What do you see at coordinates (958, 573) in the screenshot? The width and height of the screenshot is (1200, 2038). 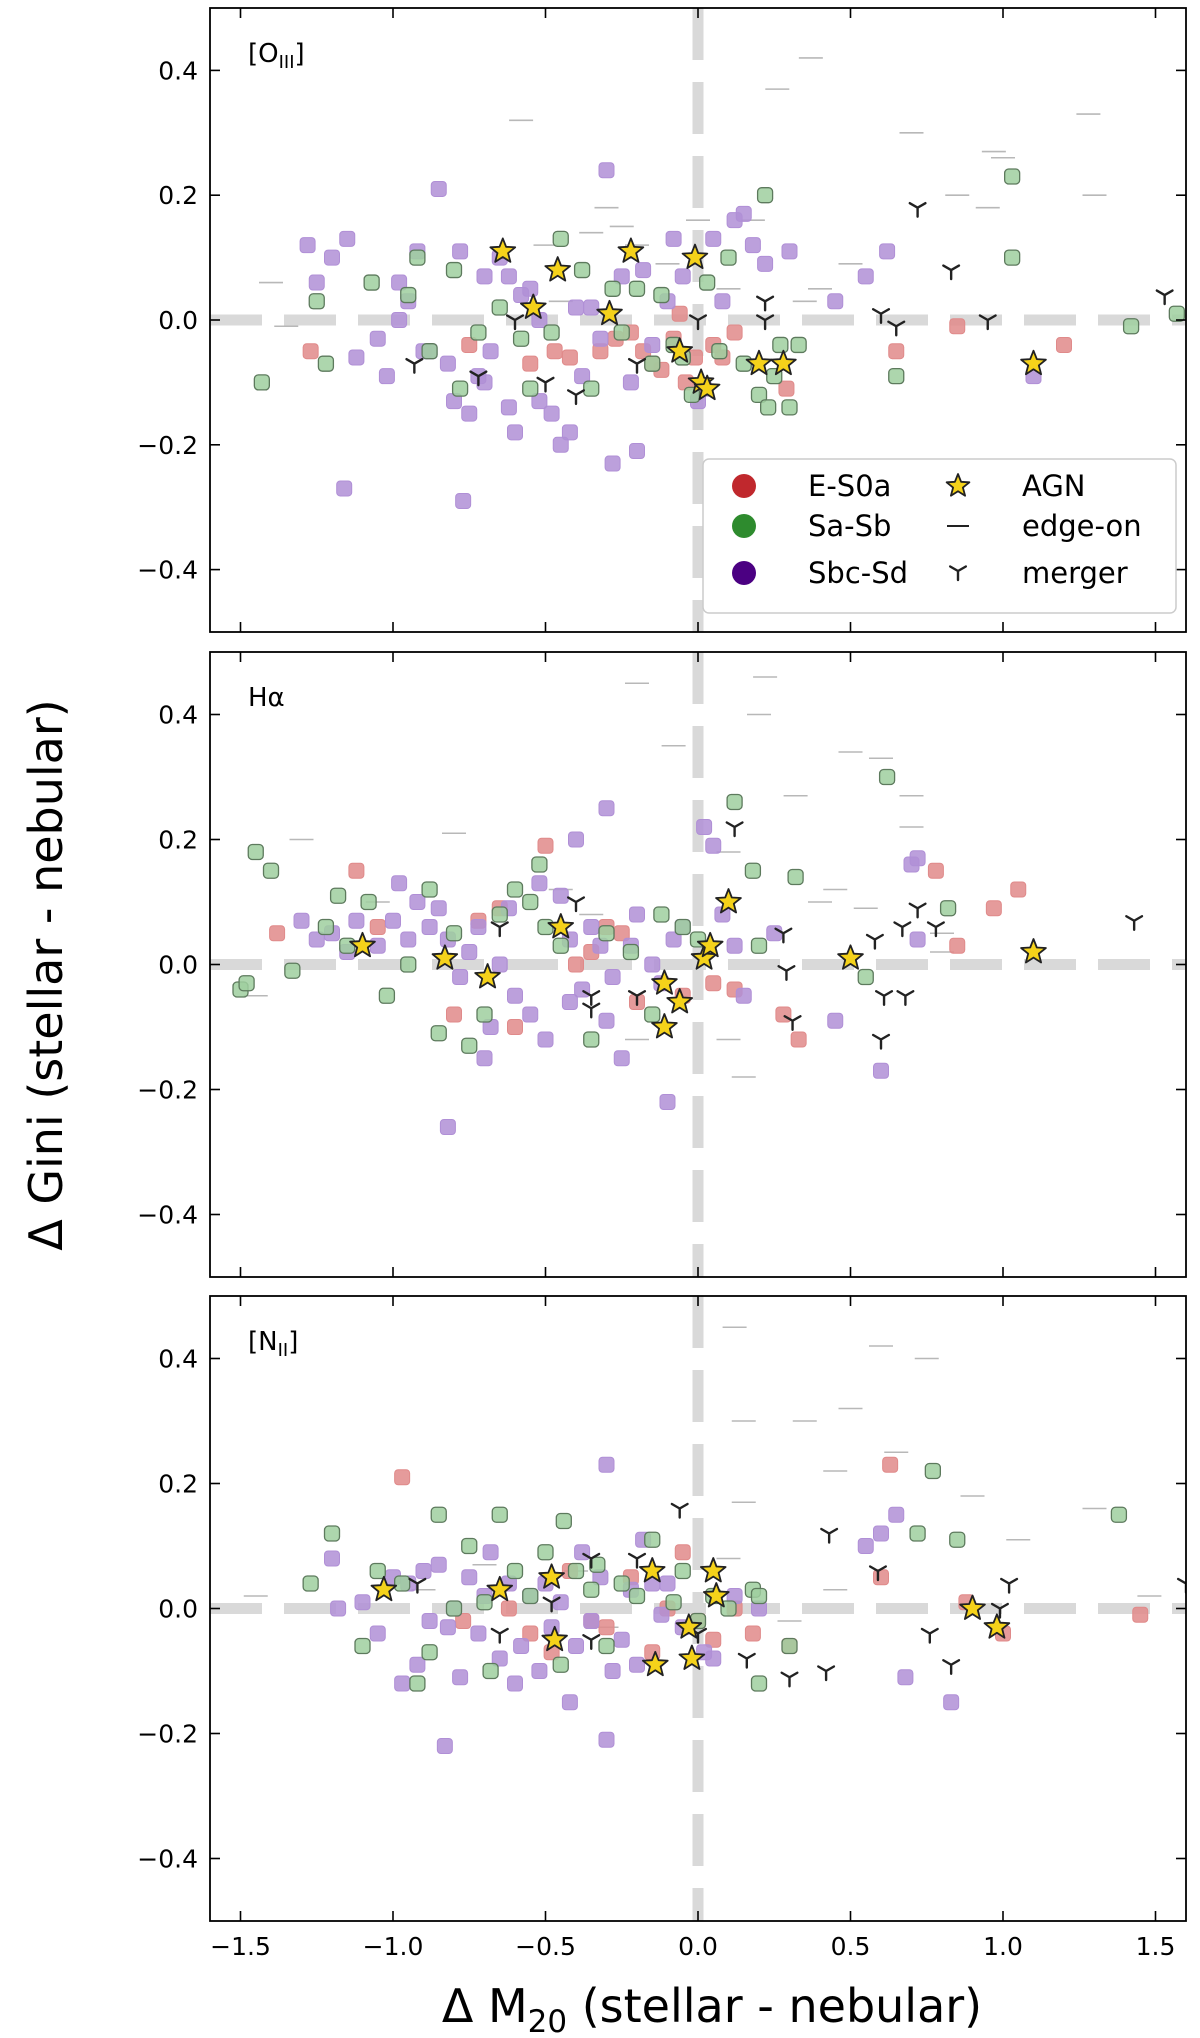 I see `legend-marker-merger` at bounding box center [958, 573].